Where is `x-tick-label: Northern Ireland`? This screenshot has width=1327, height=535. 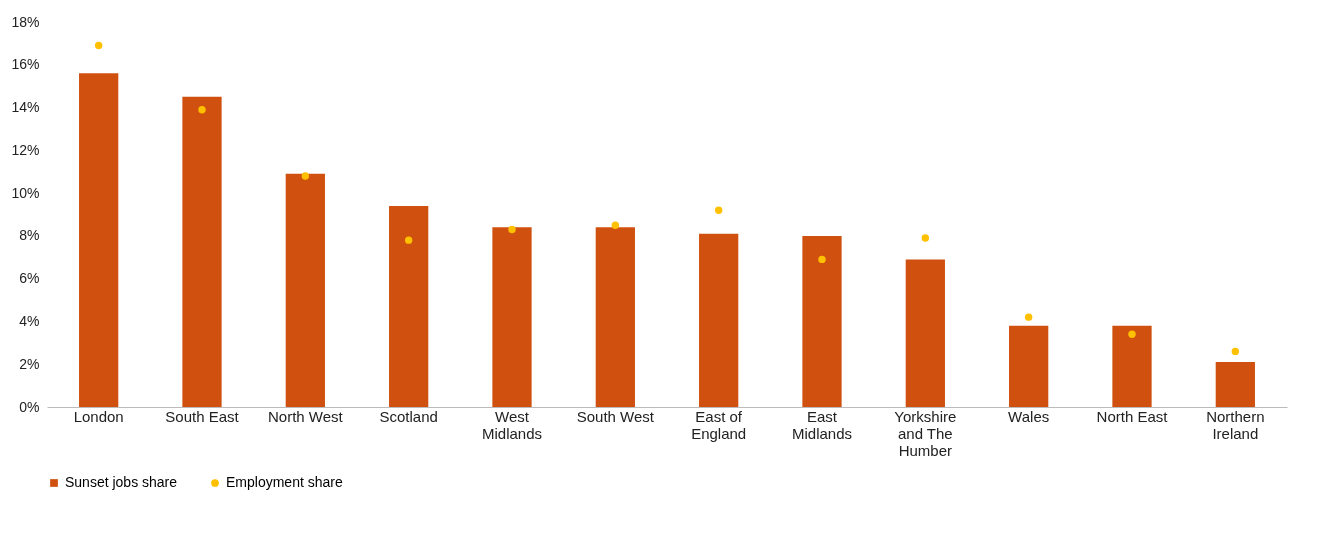
x-tick-label: Northern Ireland is located at coordinates (1235, 424).